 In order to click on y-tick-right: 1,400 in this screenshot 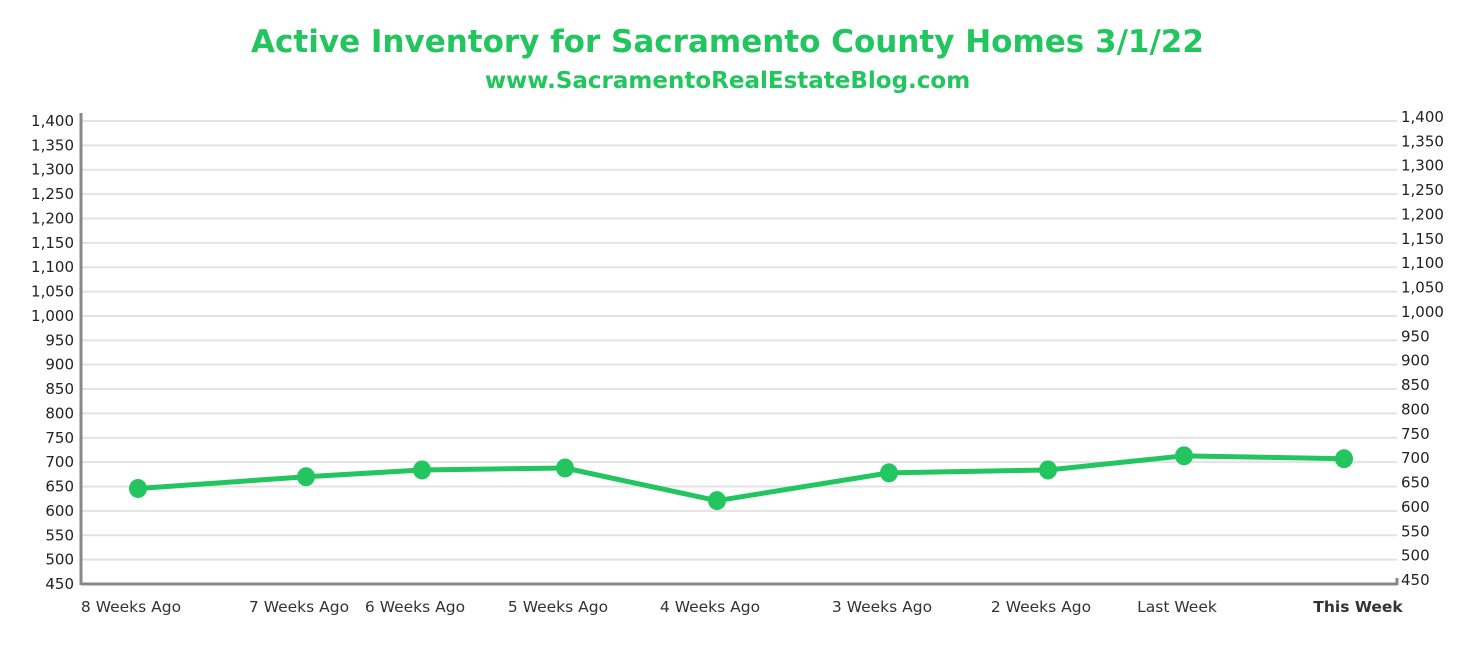, I will do `click(1422, 117)`.